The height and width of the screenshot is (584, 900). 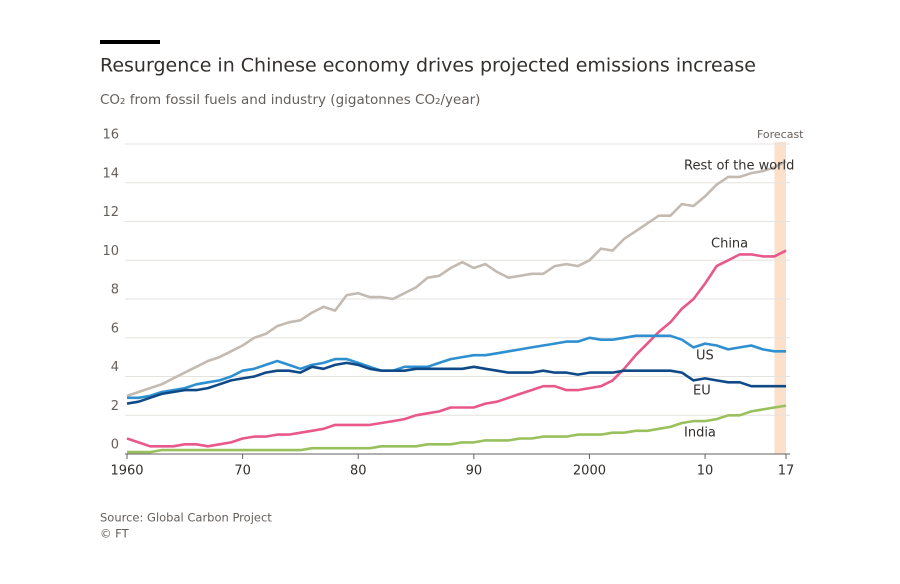 What do you see at coordinates (780, 134) in the screenshot?
I see `forecast-label: Forecast` at bounding box center [780, 134].